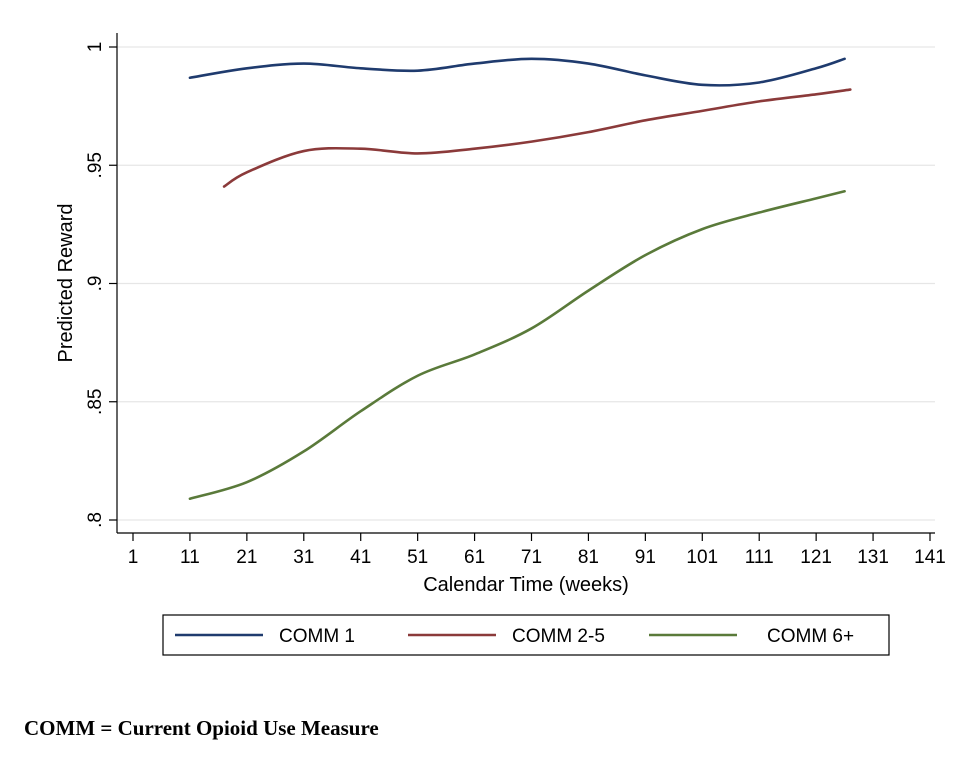  I want to click on y-axis-ticks: .8 .85 .9 .95 1, so click(101, 285).